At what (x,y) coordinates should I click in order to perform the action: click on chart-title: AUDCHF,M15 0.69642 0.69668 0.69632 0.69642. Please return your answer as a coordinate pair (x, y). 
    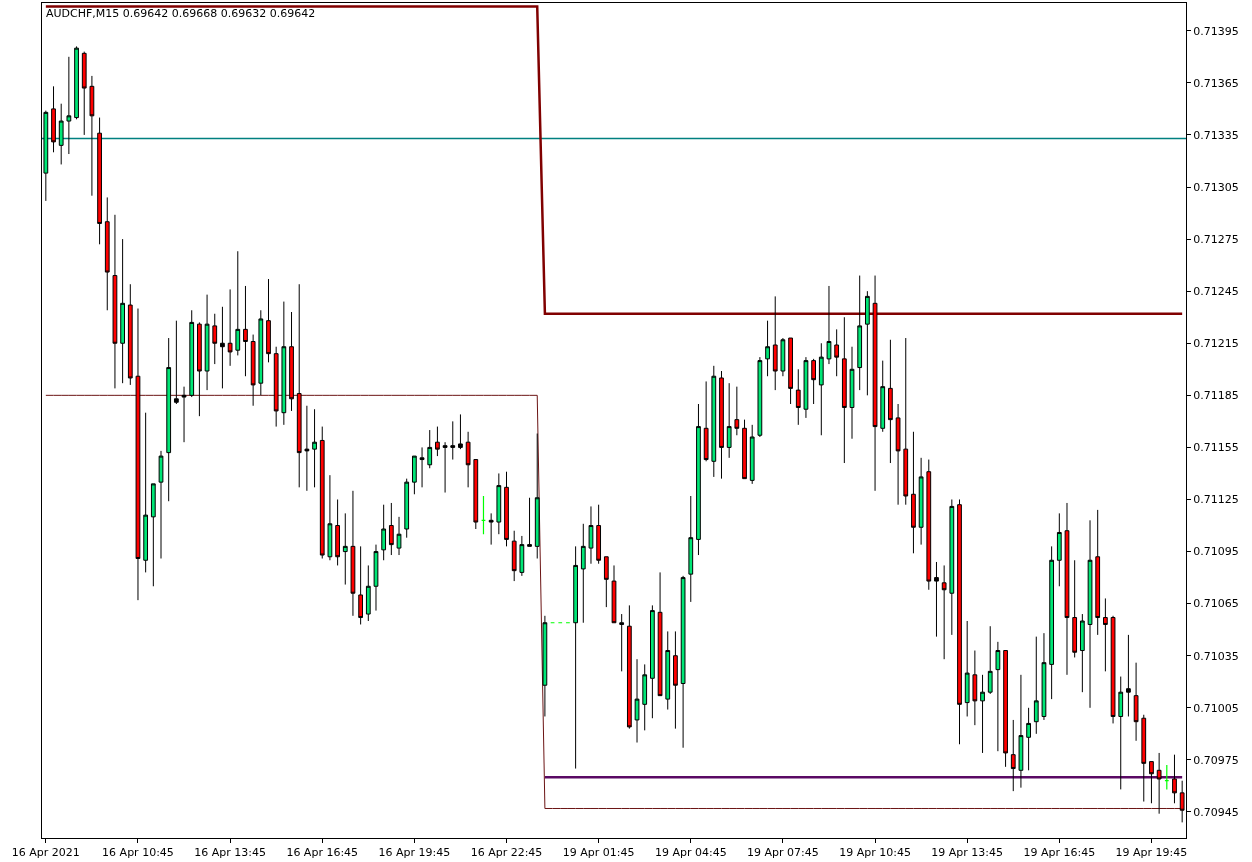
    Looking at the image, I should click on (181, 13).